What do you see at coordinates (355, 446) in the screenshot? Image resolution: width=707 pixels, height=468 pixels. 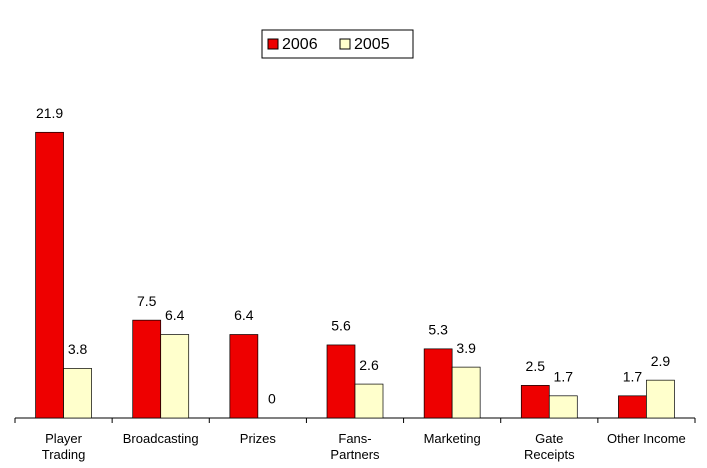 I see `x-tick-label: Fans- Partners` at bounding box center [355, 446].